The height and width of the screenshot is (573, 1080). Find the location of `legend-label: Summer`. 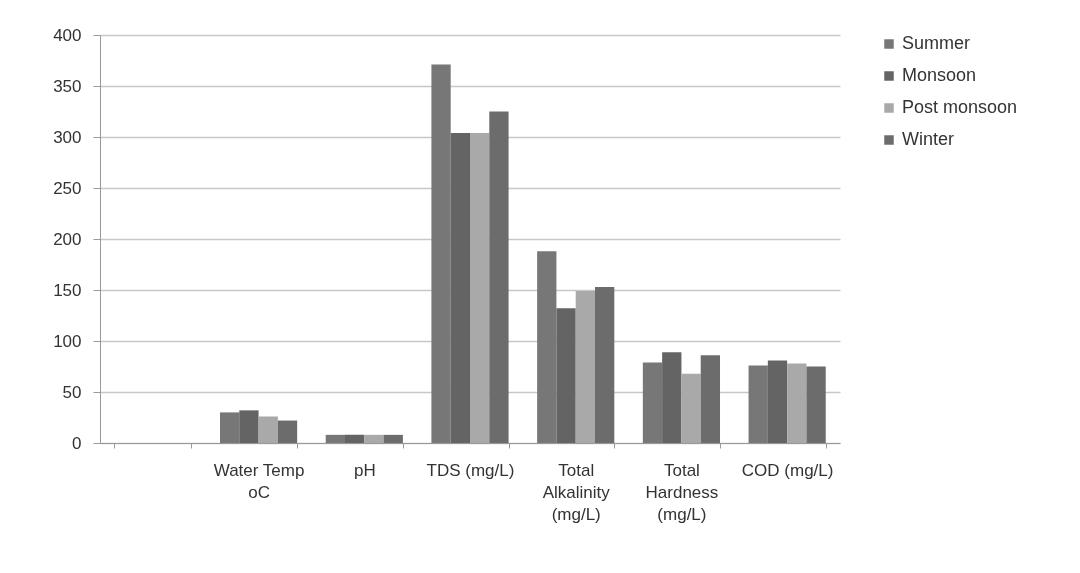

legend-label: Summer is located at coordinates (936, 43).